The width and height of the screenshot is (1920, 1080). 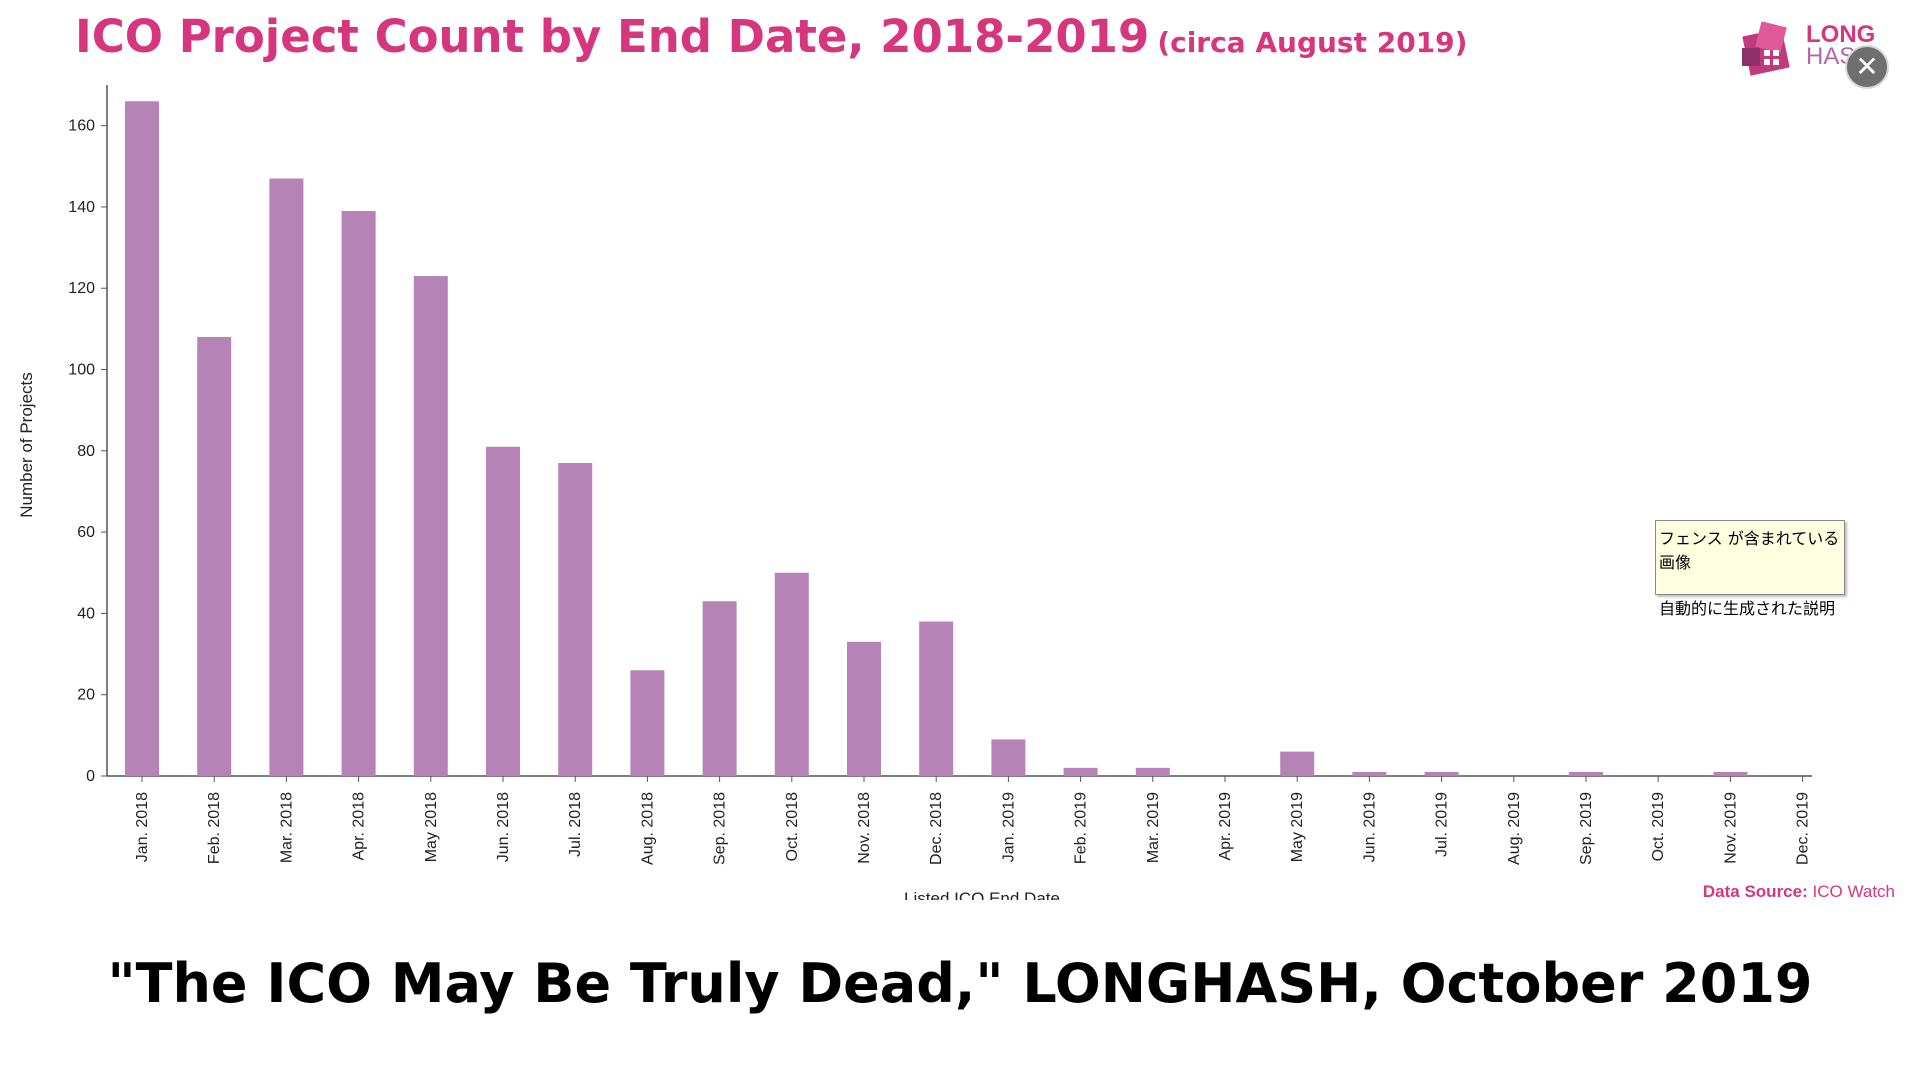 What do you see at coordinates (1749, 550) in the screenshot?
I see `tooltip-line-1: フェンス が含まれている画像` at bounding box center [1749, 550].